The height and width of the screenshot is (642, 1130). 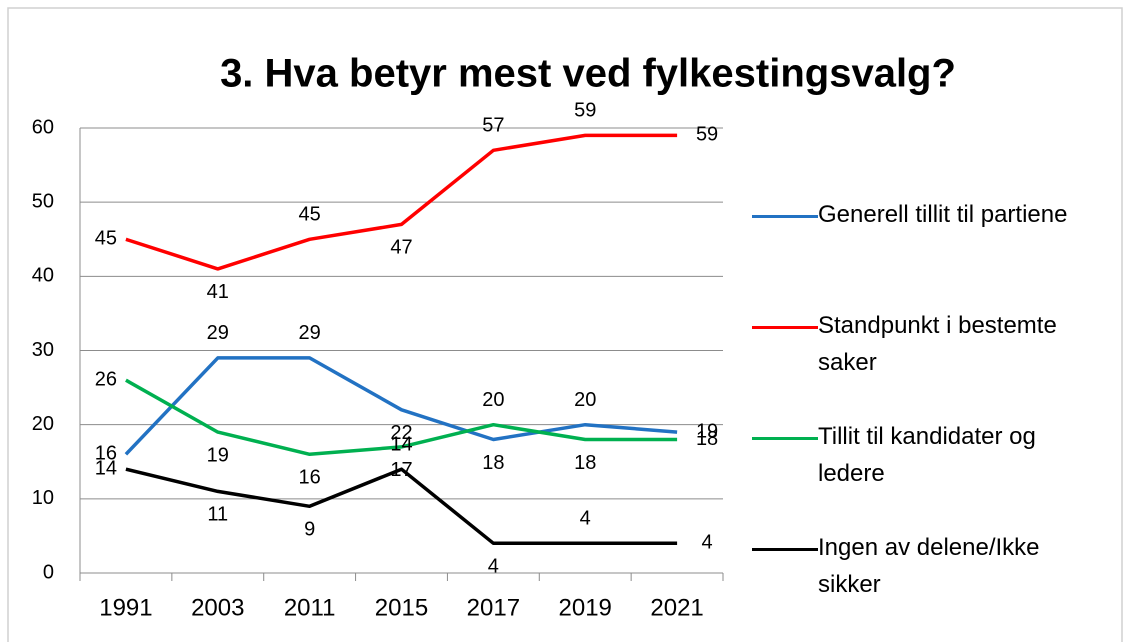 What do you see at coordinates (43, 498) in the screenshot?
I see `y-tick-label: 10` at bounding box center [43, 498].